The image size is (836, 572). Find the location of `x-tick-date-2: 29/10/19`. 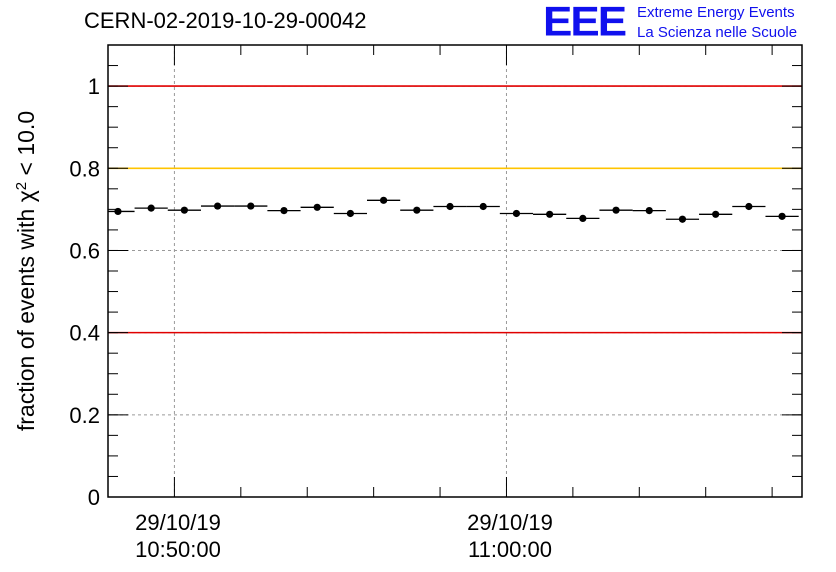

x-tick-date-2: 29/10/19 is located at coordinates (510, 522).